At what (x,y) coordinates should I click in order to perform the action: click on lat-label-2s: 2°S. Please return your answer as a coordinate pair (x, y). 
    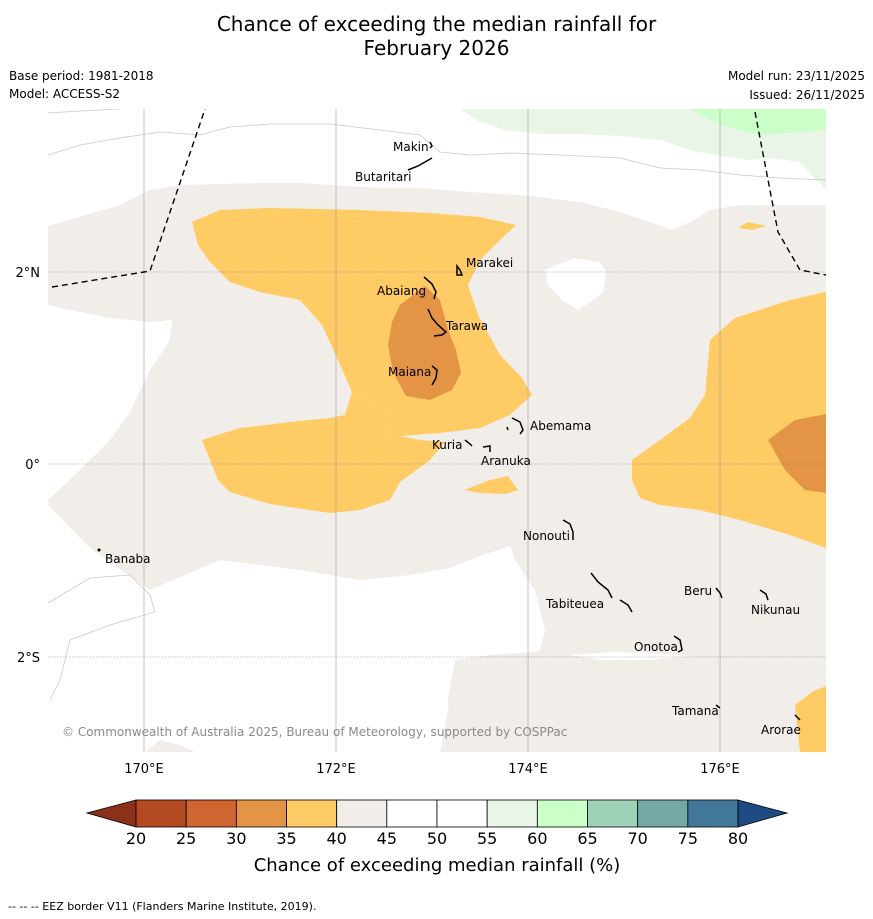
    Looking at the image, I should click on (28, 658).